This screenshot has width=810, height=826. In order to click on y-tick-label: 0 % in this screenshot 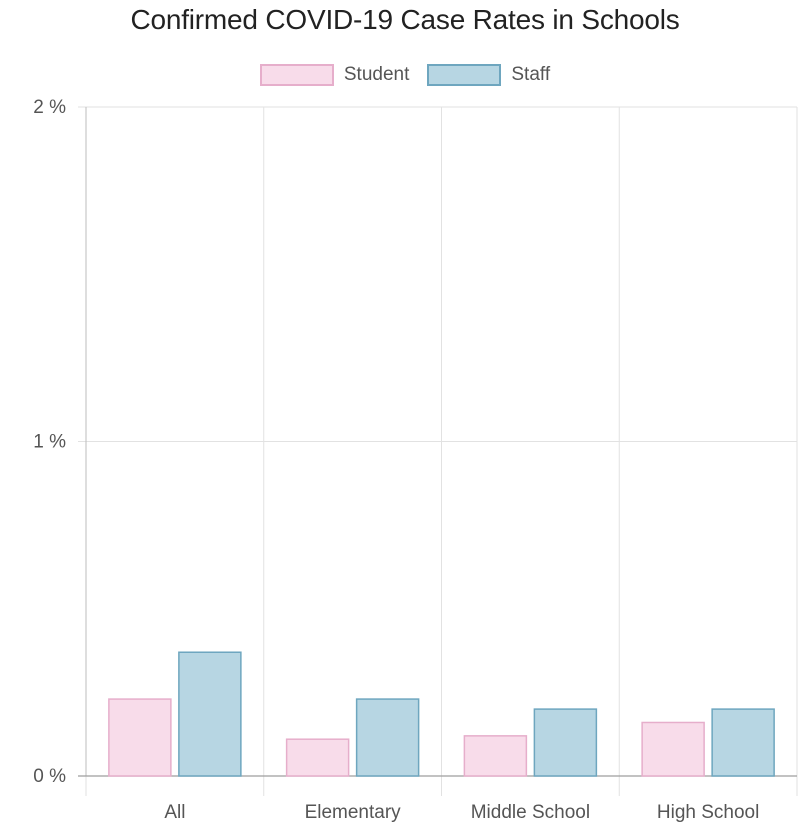, I will do `click(49, 776)`.